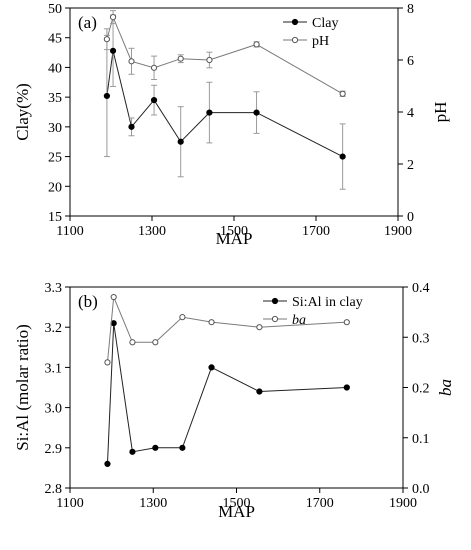 The image size is (471, 550). I want to click on y-tick-label: 40, so click(55, 68).